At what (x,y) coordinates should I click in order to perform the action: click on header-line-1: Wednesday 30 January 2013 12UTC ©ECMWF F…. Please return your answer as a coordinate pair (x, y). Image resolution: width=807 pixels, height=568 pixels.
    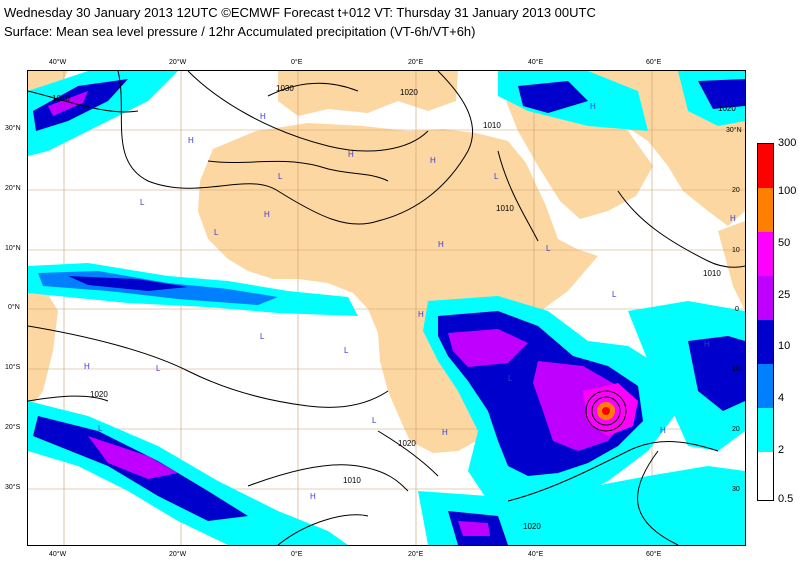
    Looking at the image, I should click on (300, 12).